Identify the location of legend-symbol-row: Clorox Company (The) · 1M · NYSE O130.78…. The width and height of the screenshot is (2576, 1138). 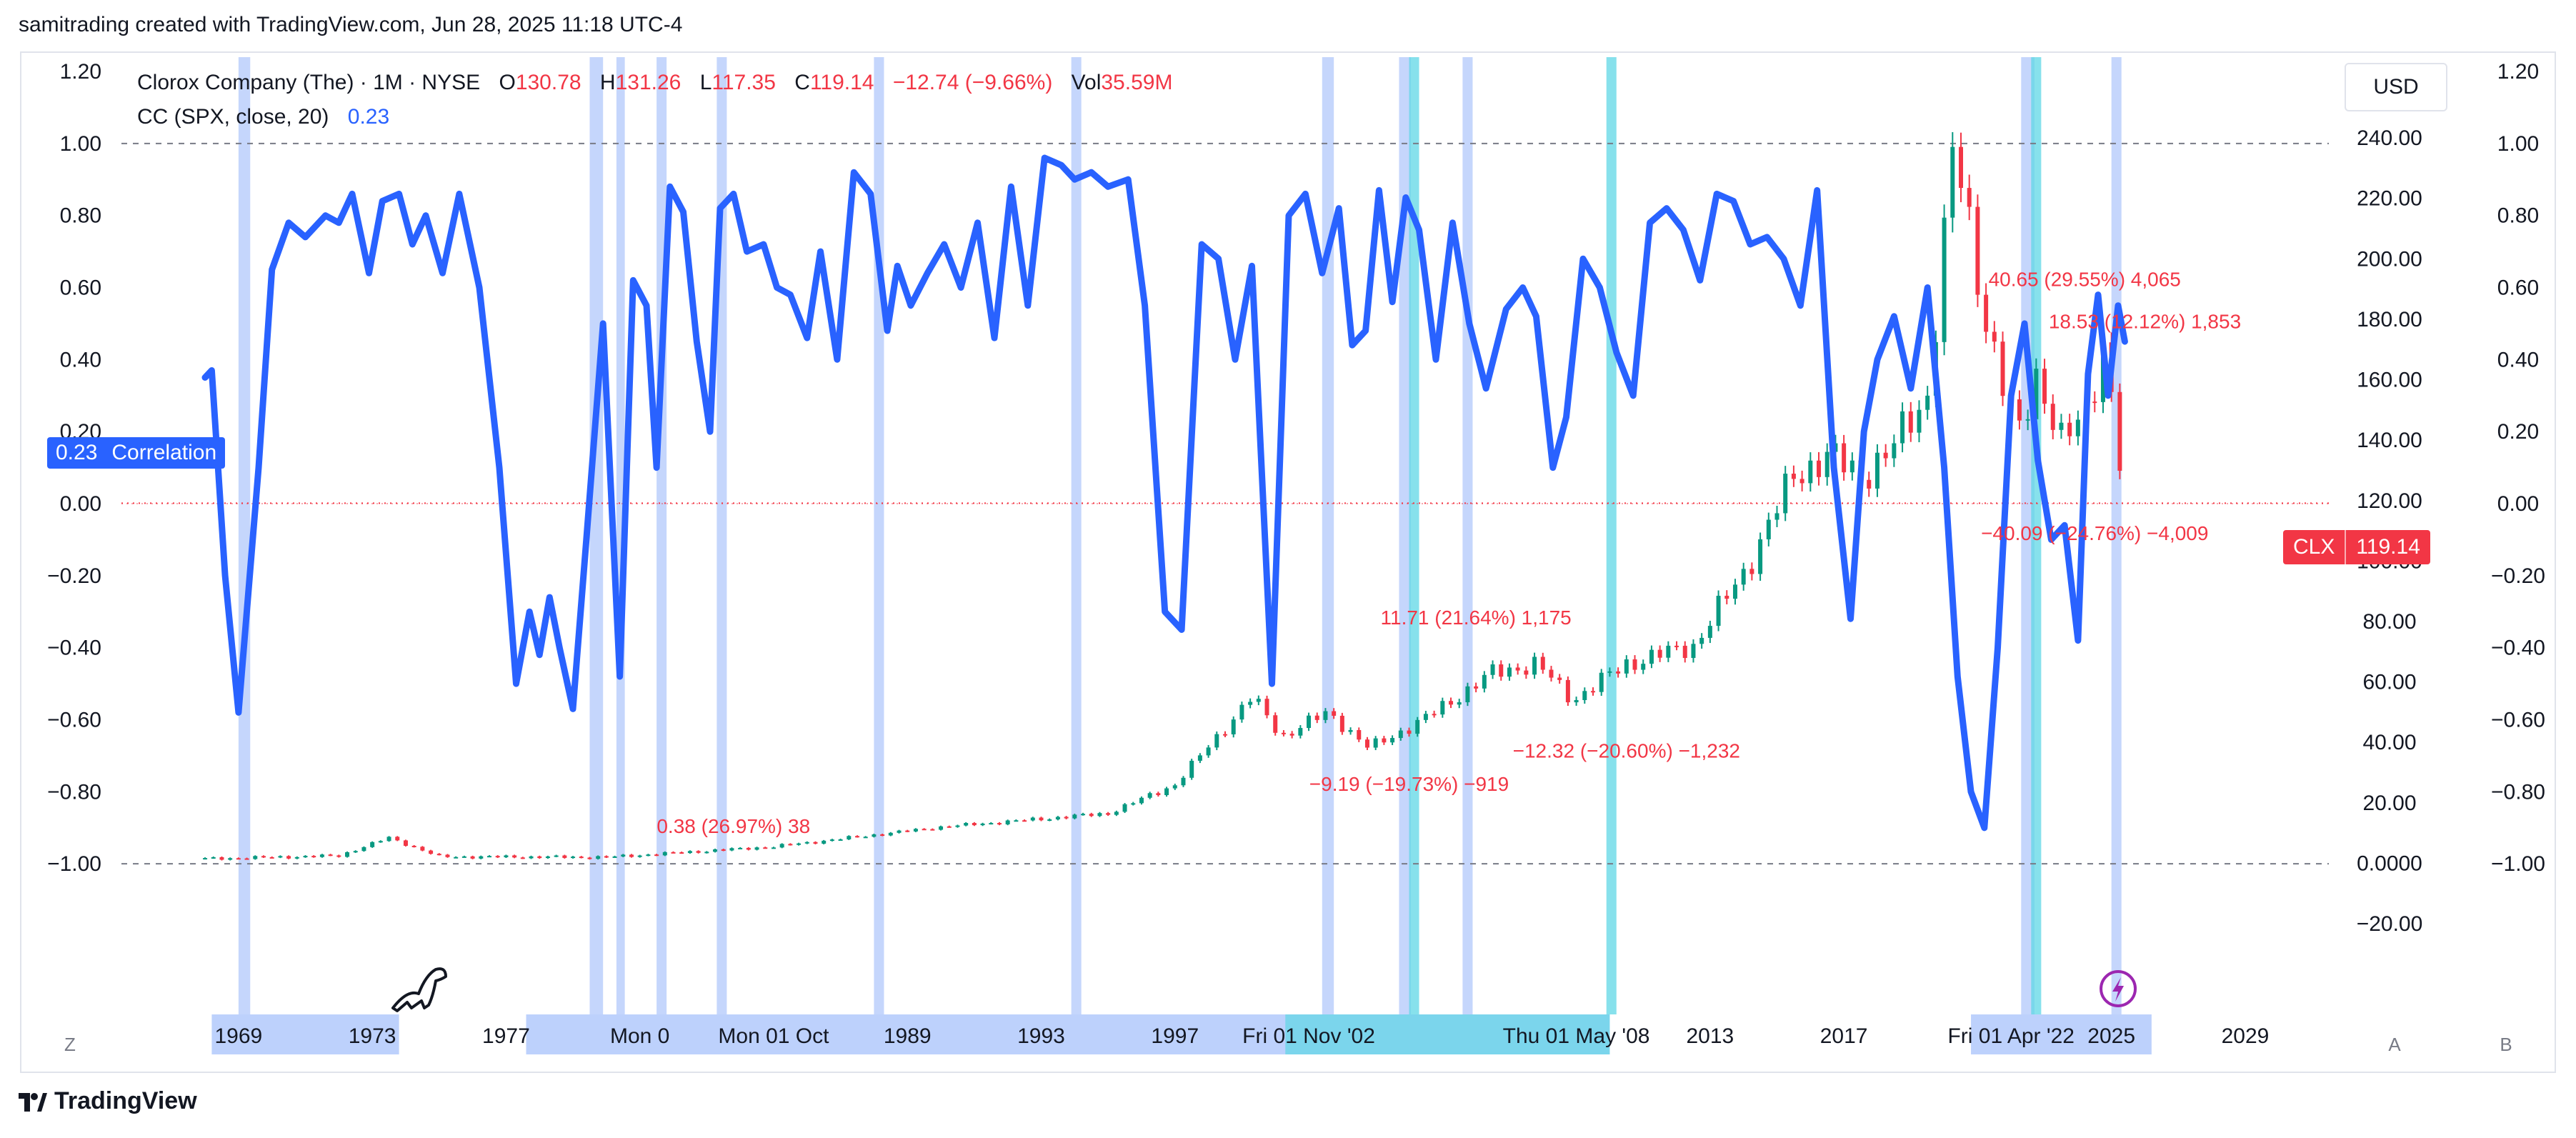
(654, 83).